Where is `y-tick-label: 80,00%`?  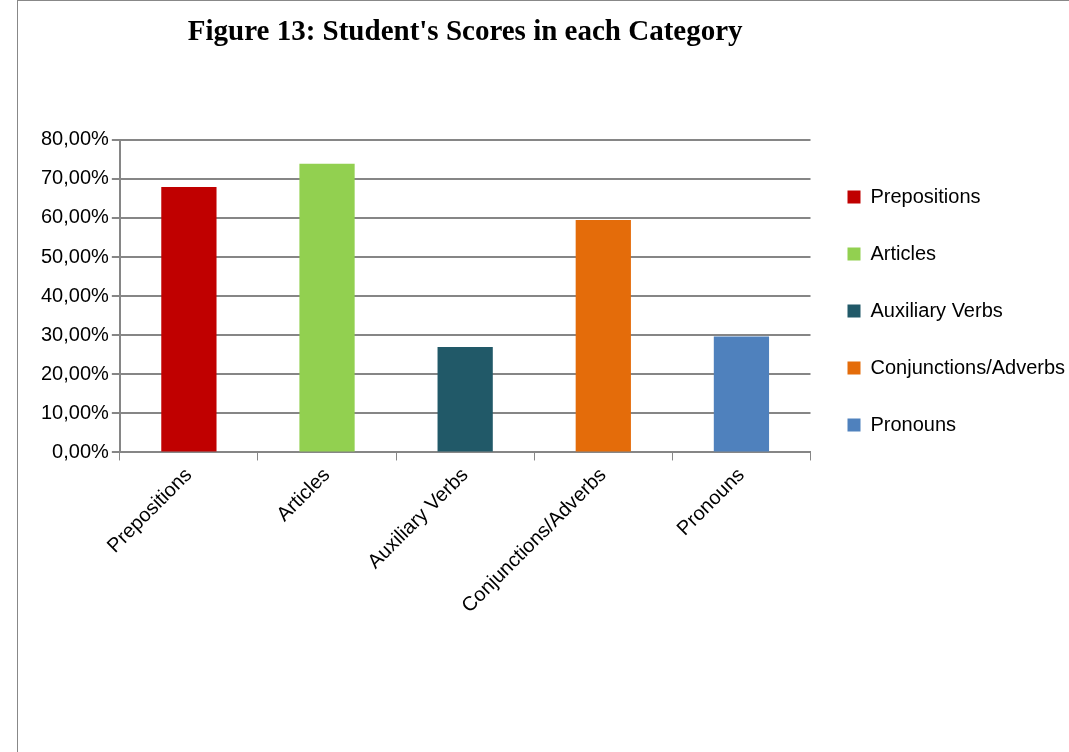
y-tick-label: 80,00% is located at coordinates (75, 138).